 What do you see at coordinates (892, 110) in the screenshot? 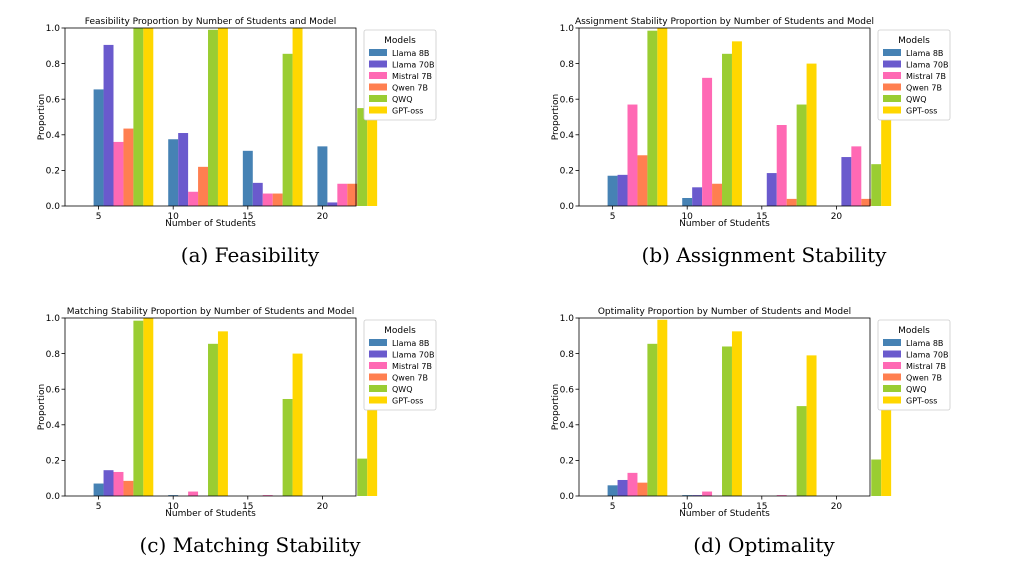
I see `legend-swatch-gpt-oss` at bounding box center [892, 110].